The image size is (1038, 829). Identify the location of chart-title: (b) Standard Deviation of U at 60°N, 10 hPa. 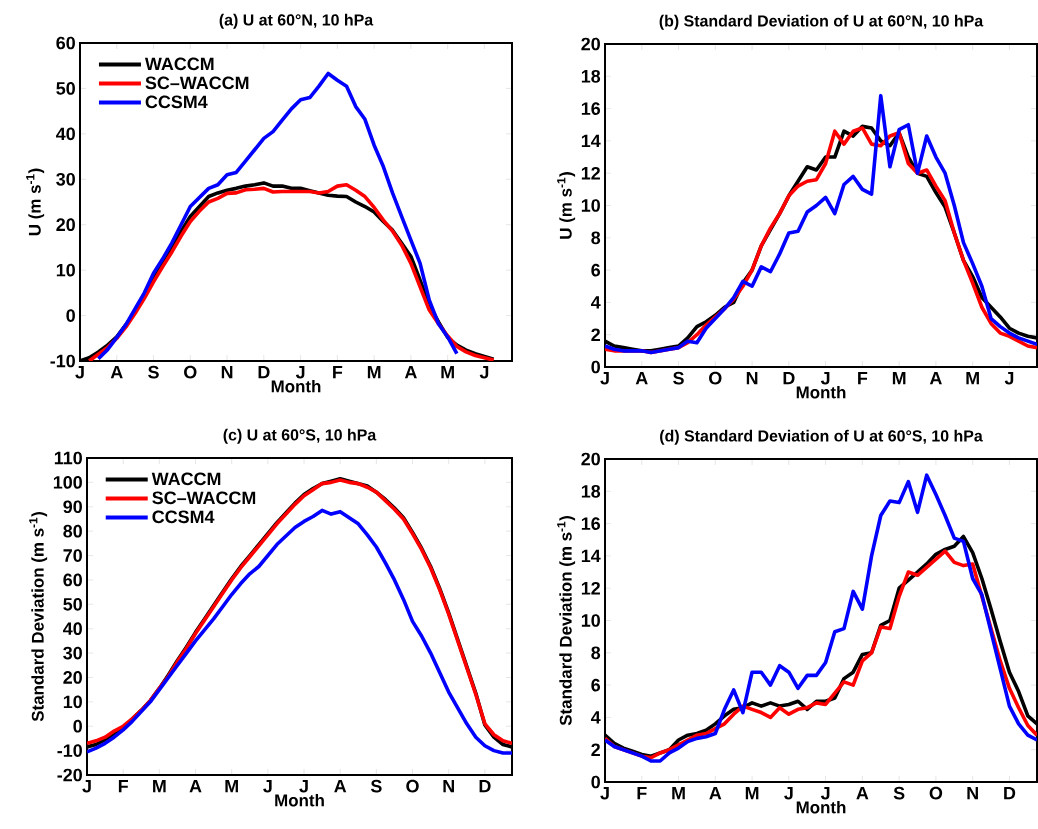
(821, 22).